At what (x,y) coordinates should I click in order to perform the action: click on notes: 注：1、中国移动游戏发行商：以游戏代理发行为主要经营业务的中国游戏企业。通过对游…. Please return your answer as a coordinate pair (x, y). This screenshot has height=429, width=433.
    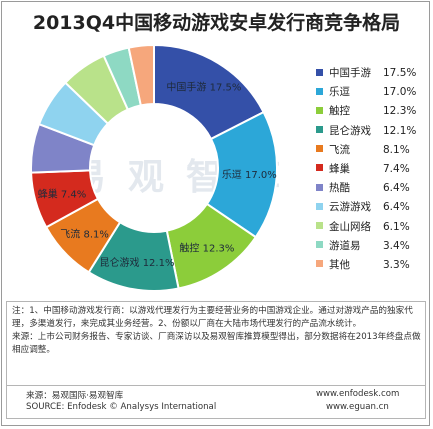
    Looking at the image, I should click on (217, 331).